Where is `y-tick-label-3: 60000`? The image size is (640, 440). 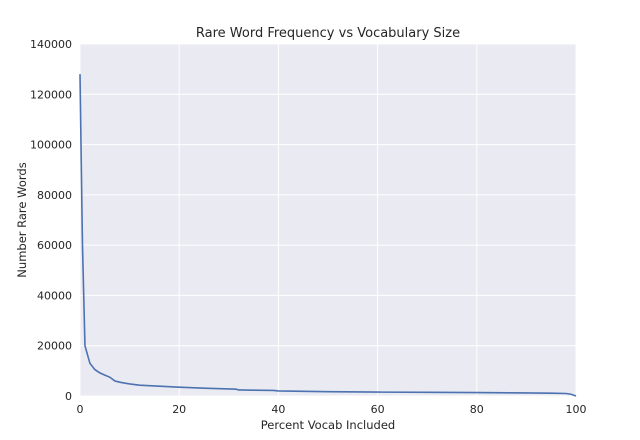
y-tick-label-3: 60000 is located at coordinates (54, 245).